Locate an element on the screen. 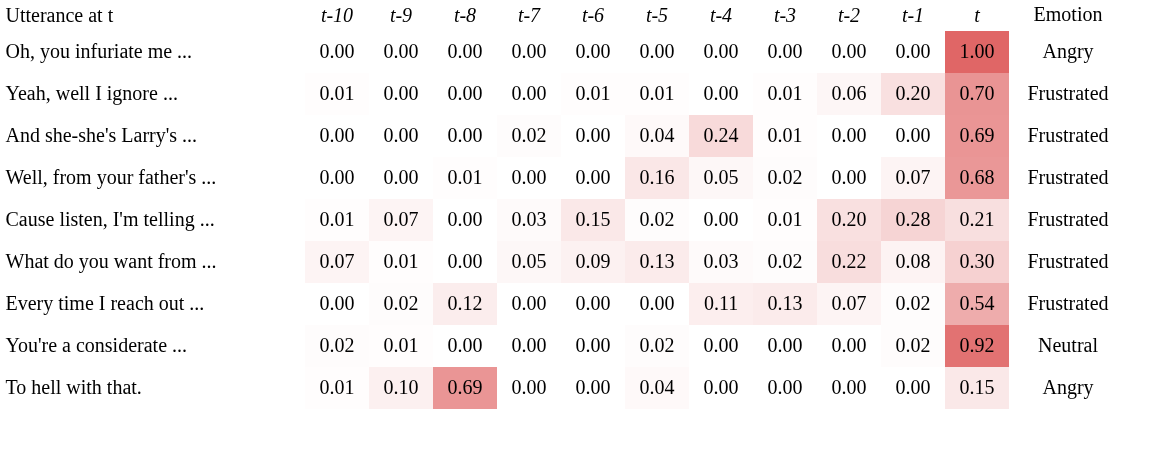 The width and height of the screenshot is (1161, 454). data-label: 0.10 is located at coordinates (401, 387).